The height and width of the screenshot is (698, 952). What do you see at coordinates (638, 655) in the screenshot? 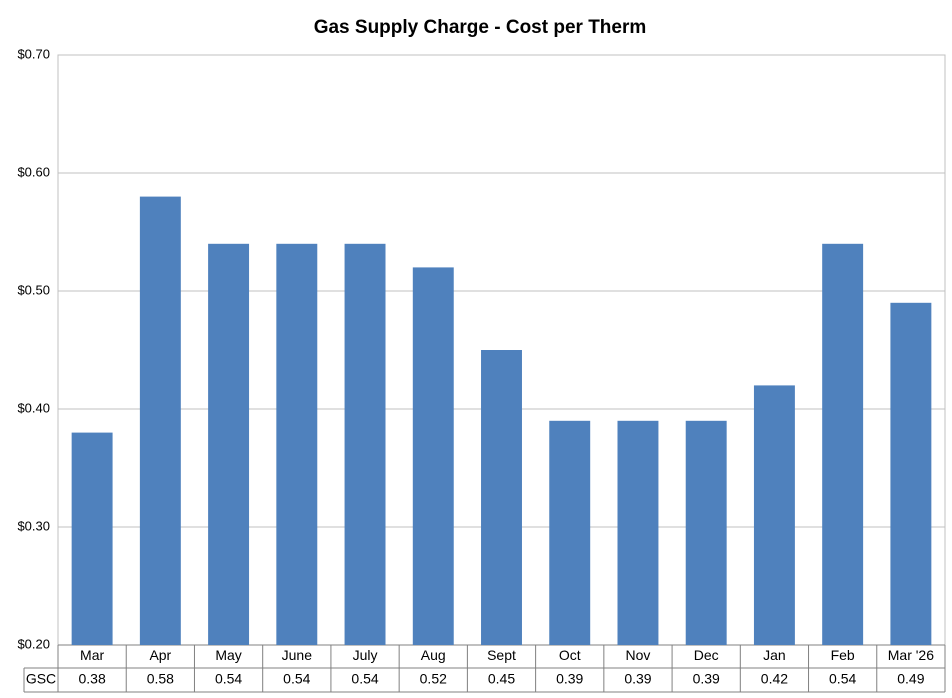
I see `x-tick-label: Nov` at bounding box center [638, 655].